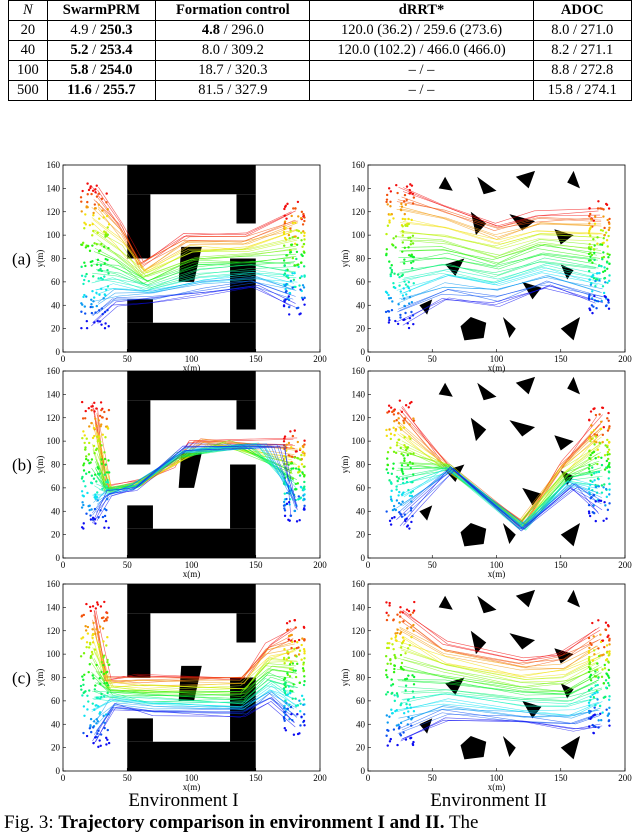  I want to click on table-cell: 100, so click(28, 70).